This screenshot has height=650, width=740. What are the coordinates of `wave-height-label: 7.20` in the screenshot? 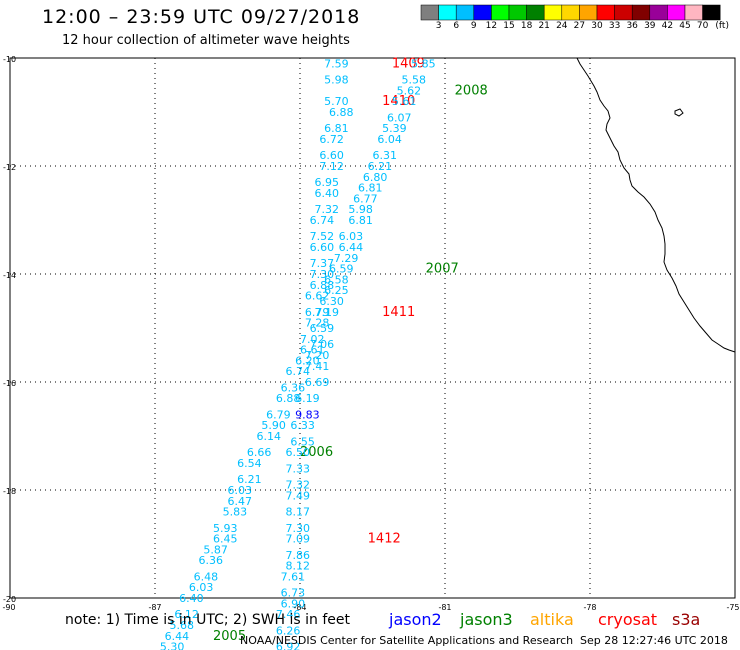 It's located at (317, 355).